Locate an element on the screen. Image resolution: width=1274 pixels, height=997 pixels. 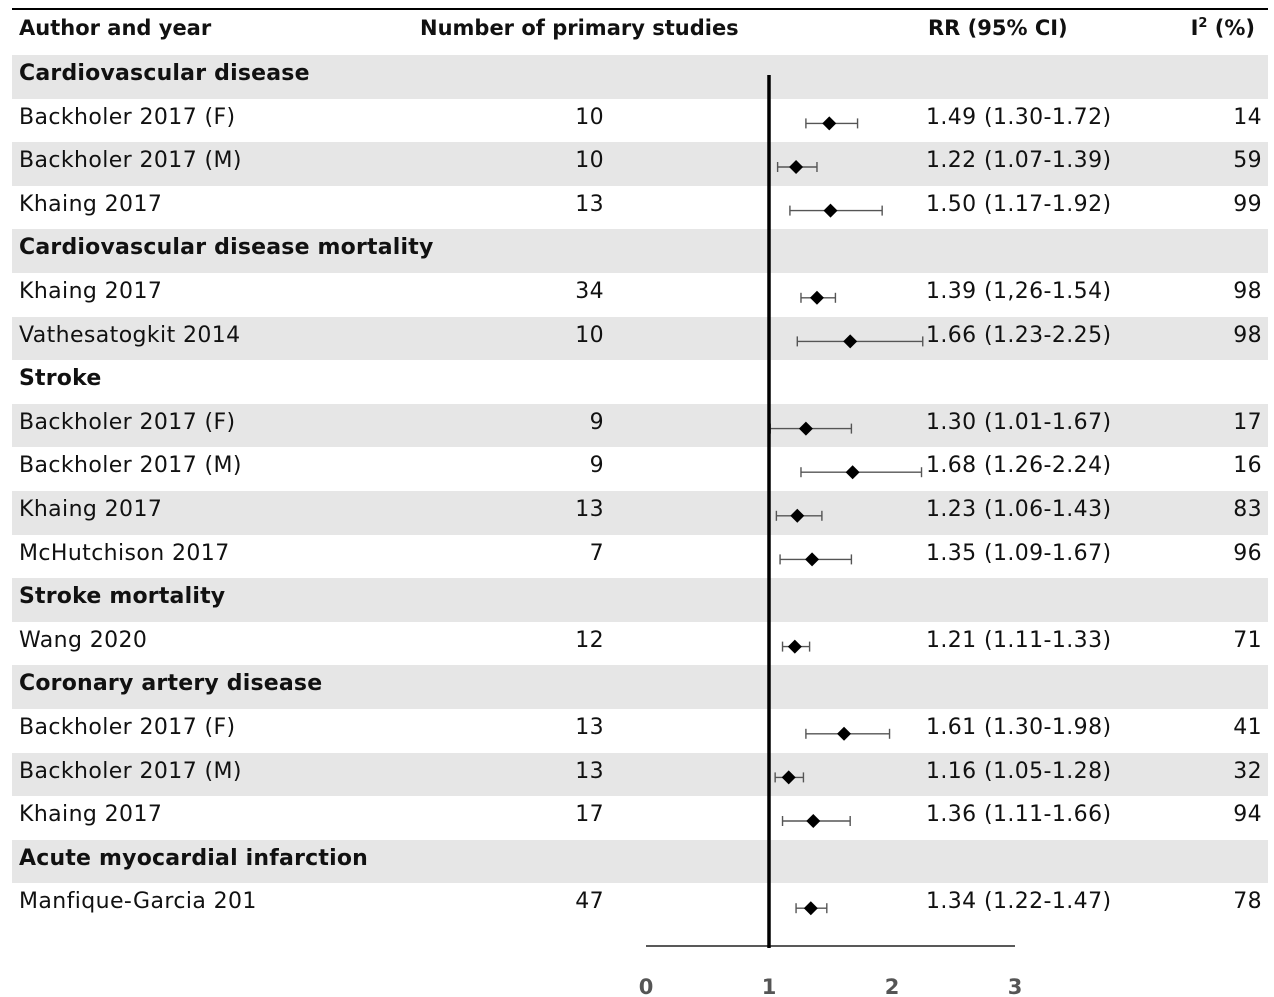
study-i2: 41 is located at coordinates (1247, 727).